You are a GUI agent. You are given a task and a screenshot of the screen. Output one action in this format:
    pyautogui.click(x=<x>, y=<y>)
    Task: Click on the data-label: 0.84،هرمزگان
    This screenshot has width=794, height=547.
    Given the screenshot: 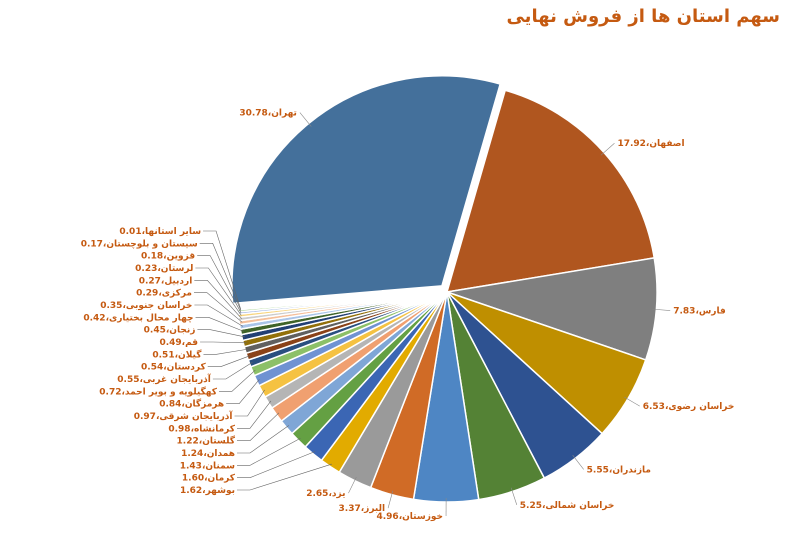 What is the action you would take?
    pyautogui.click(x=191, y=403)
    